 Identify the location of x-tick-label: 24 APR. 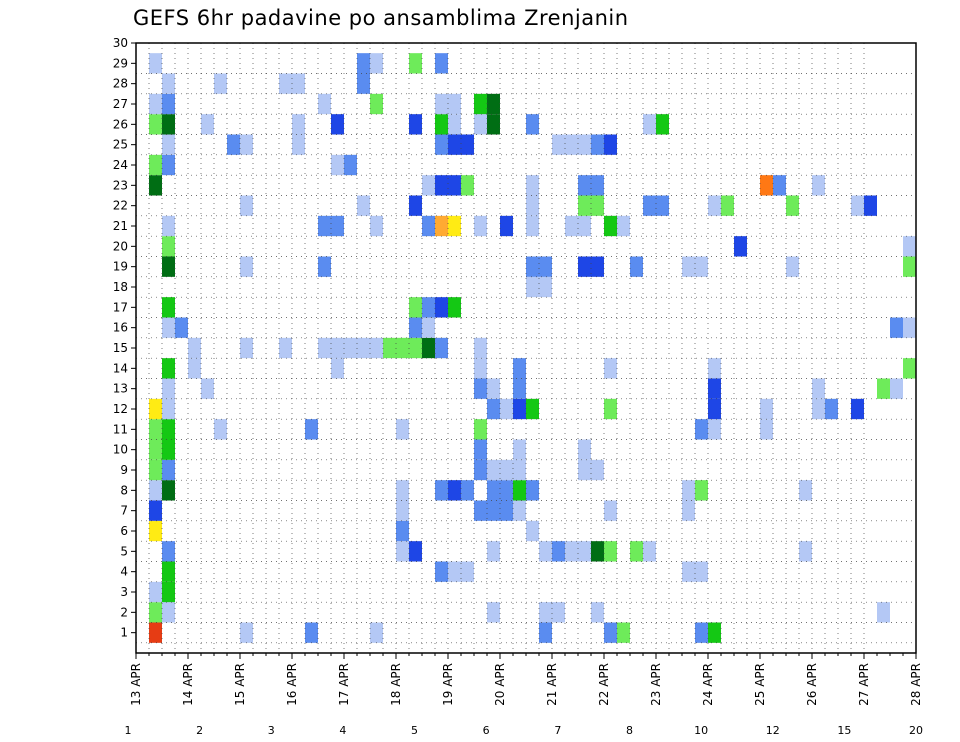
(708, 684).